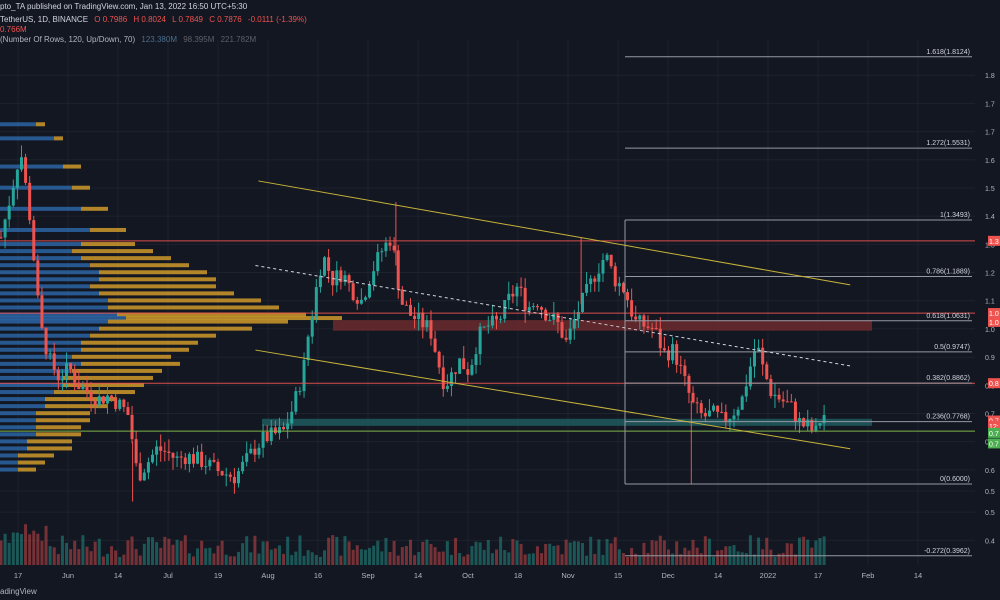 Image resolution: width=1000 pixels, height=600 pixels. What do you see at coordinates (518, 575) in the screenshot?
I see `x-tick-label-10: 18` at bounding box center [518, 575].